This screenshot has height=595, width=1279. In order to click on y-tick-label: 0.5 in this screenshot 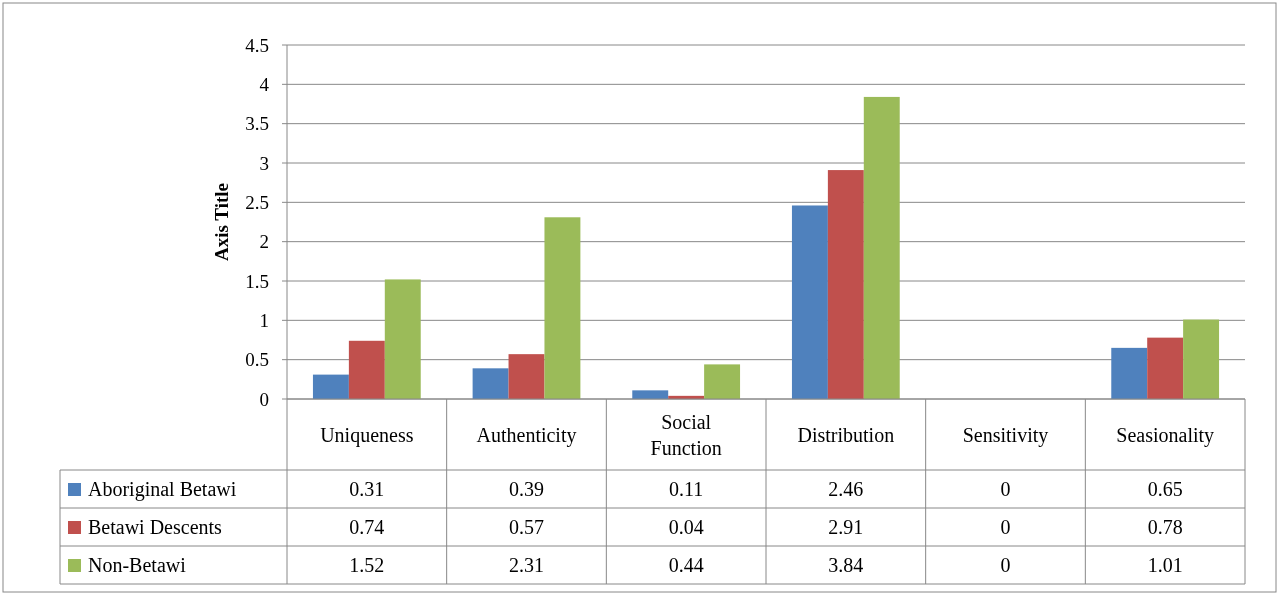, I will do `click(257, 360)`.